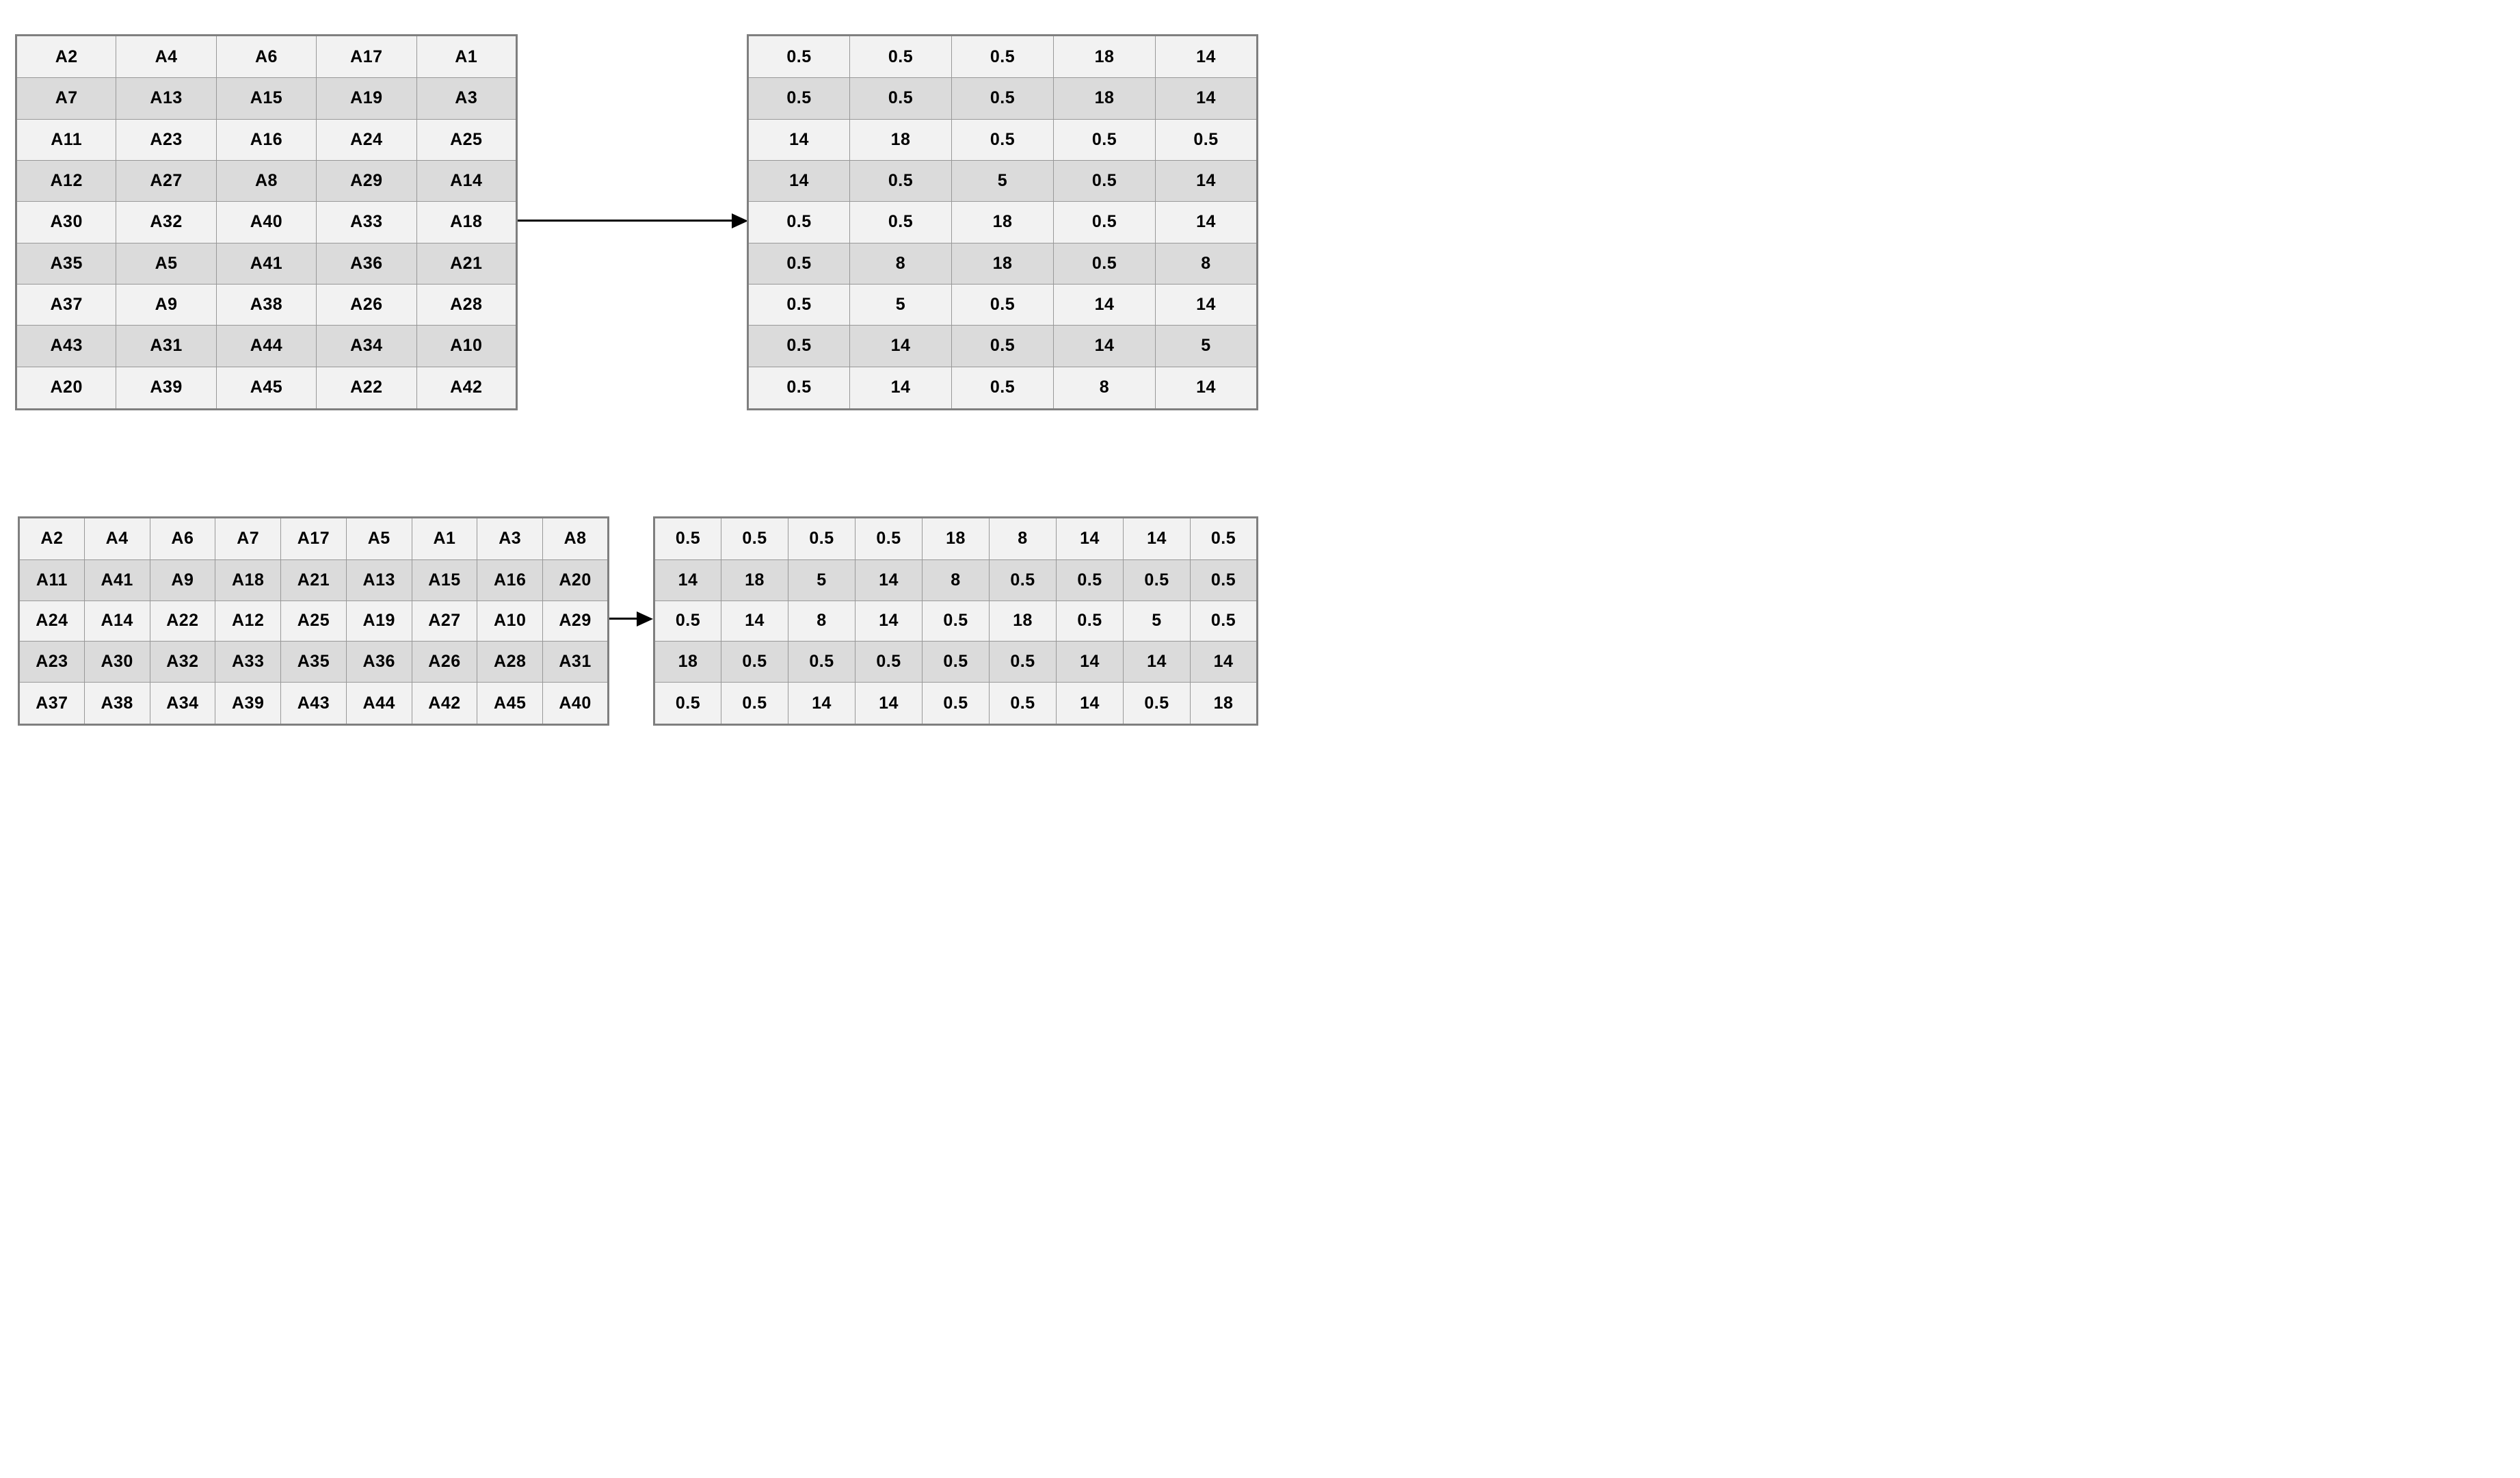 This screenshot has width=2520, height=1478. I want to click on table-row: 0.5 0.5 14 14 0.5 0.5 14 0.5 18, so click(956, 703).